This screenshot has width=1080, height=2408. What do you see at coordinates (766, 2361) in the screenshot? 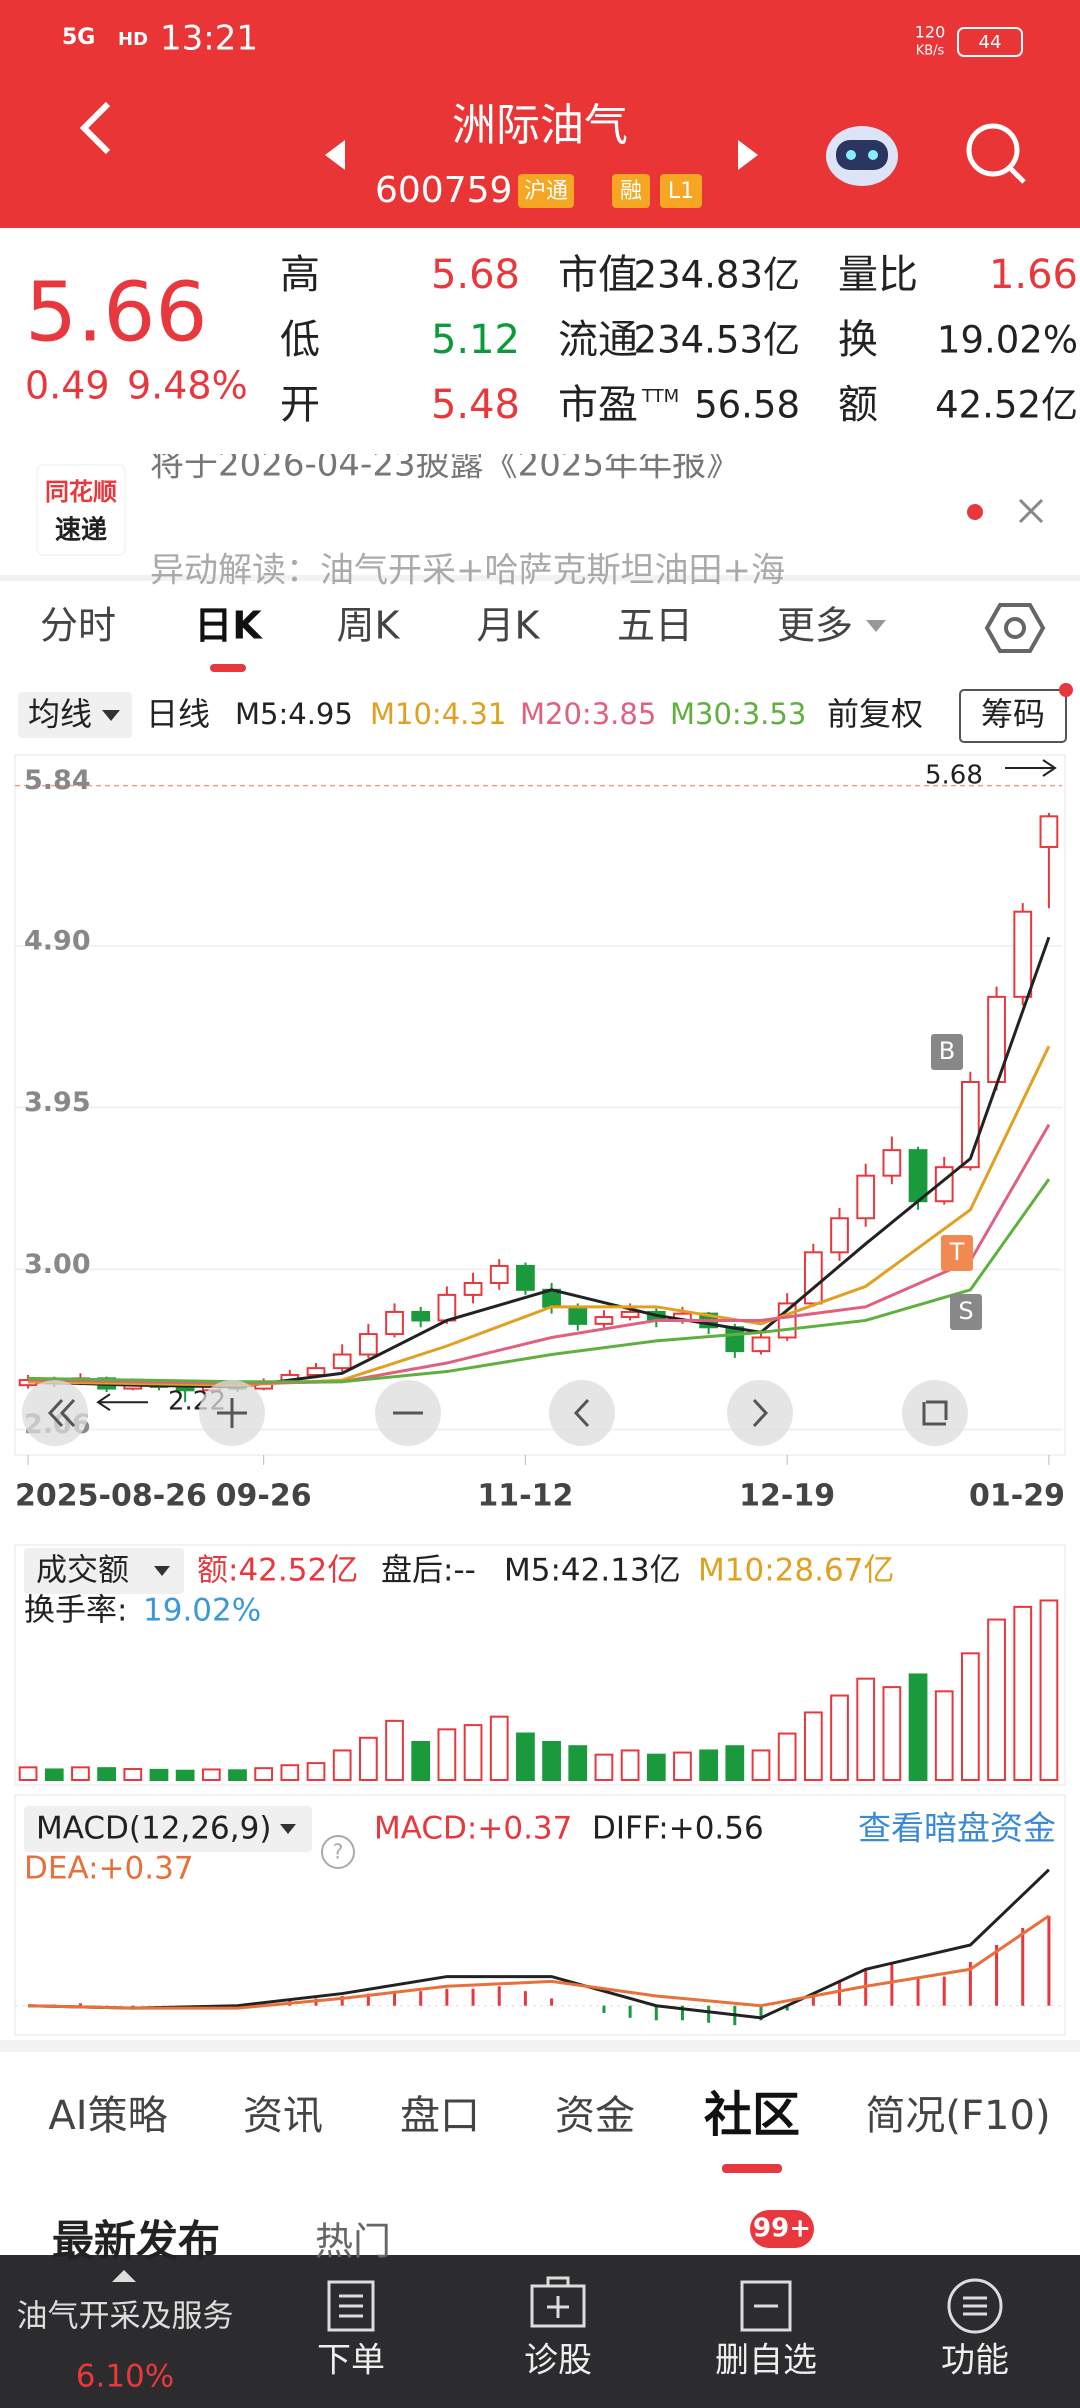
I see `toolbar-button: 删自选` at bounding box center [766, 2361].